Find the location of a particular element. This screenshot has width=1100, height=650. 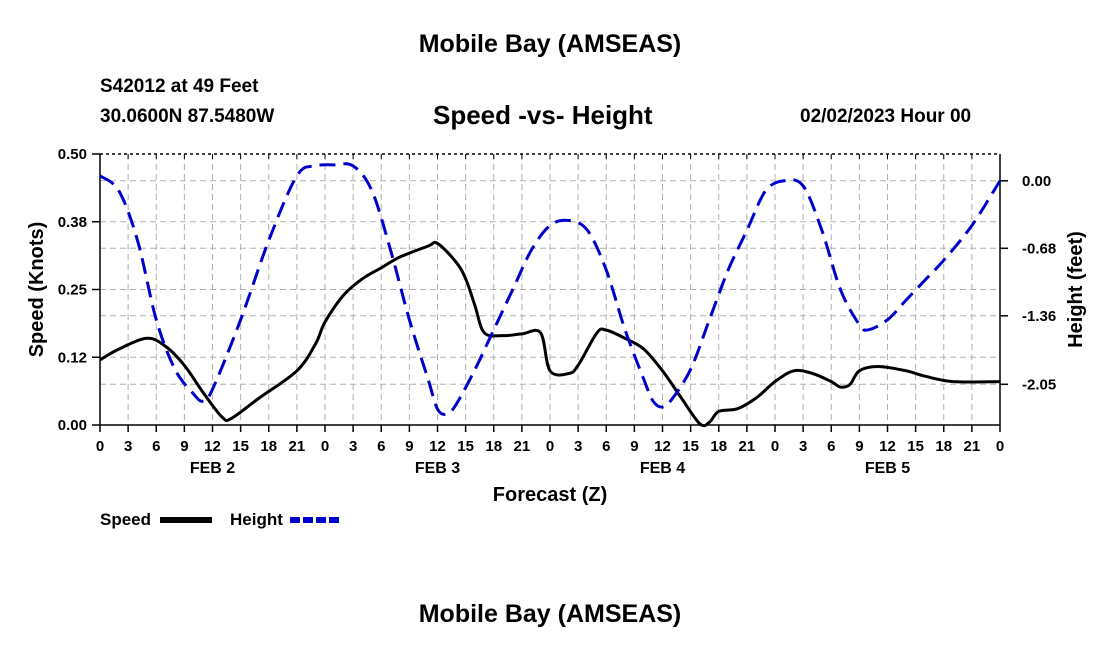

y-right-tick-label: -1.36 is located at coordinates (1039, 316).